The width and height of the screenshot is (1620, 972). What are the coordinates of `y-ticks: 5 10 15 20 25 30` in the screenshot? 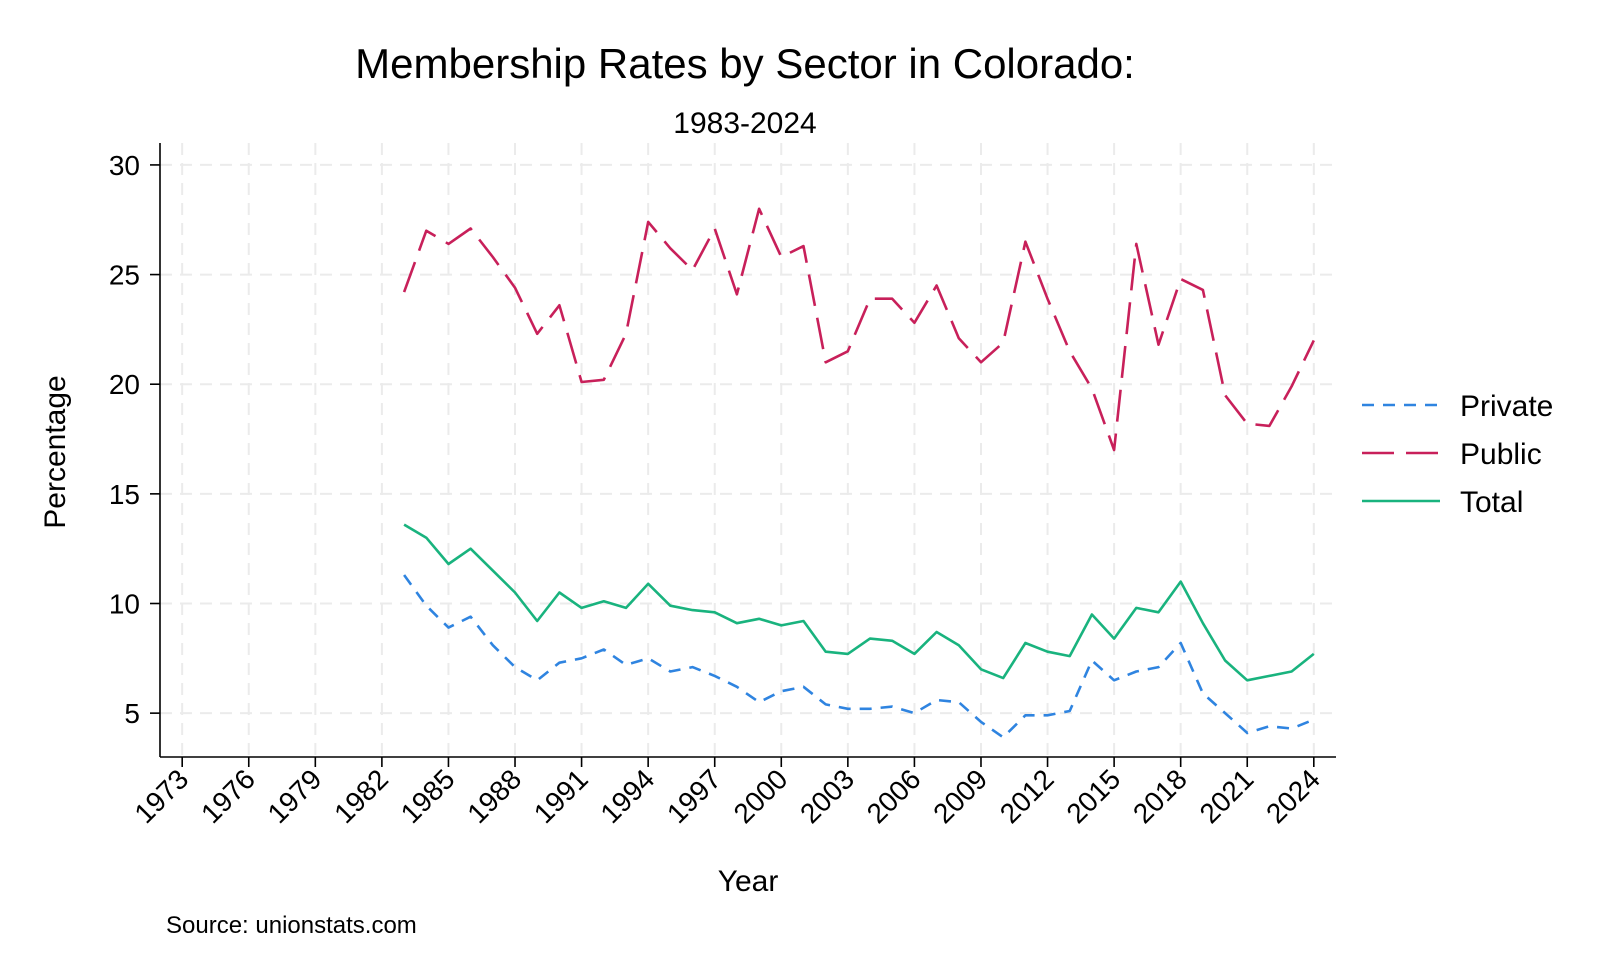 It's located at (134, 439).